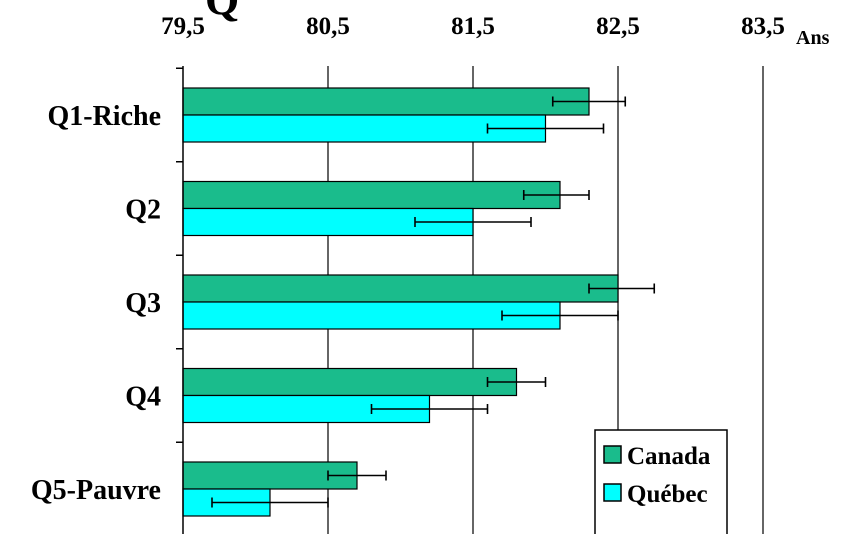 The width and height of the screenshot is (842, 534). What do you see at coordinates (618, 26) in the screenshot?
I see `x-tick-label: 82,5` at bounding box center [618, 26].